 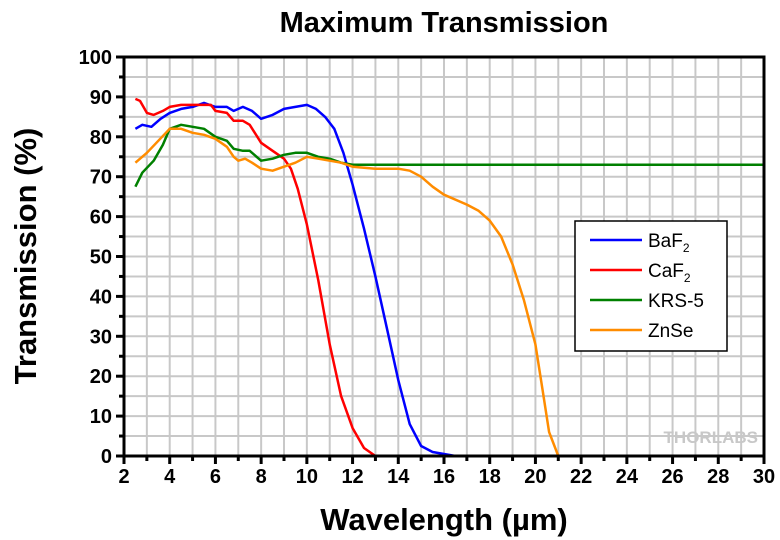 I want to click on watermark: THORLABS, so click(x=711, y=437).